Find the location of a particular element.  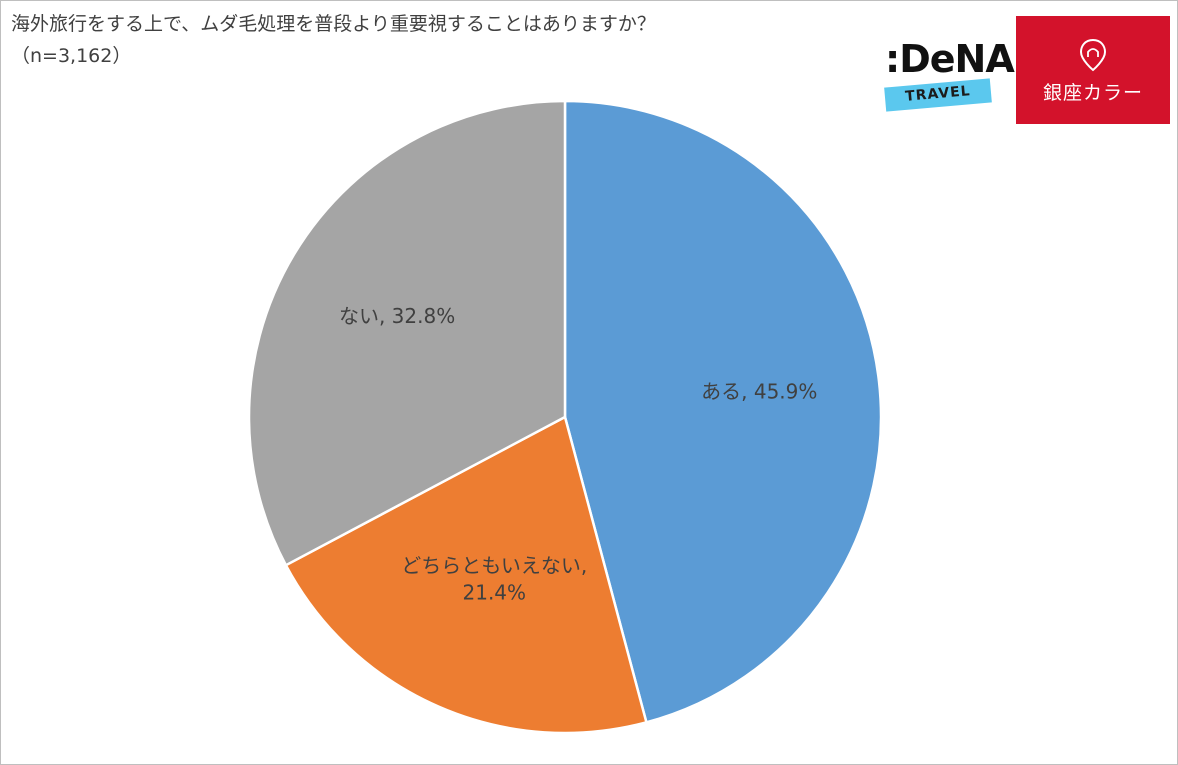

pie-slice-label-line: ある, 45.9% is located at coordinates (759, 392).